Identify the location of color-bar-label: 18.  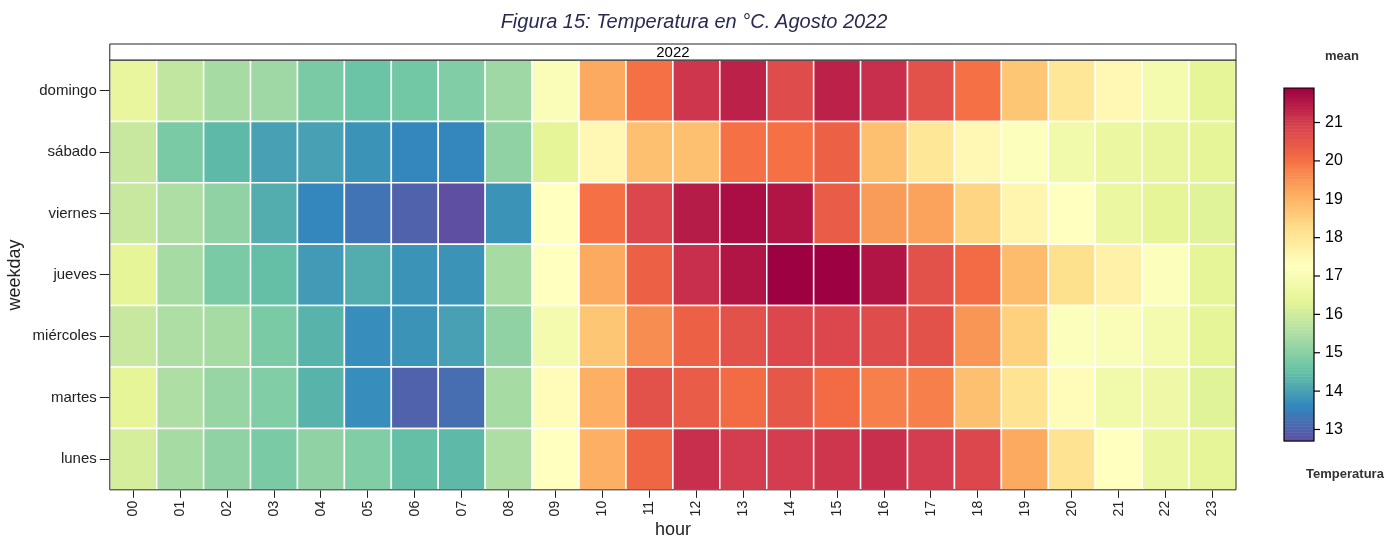
(1334, 237).